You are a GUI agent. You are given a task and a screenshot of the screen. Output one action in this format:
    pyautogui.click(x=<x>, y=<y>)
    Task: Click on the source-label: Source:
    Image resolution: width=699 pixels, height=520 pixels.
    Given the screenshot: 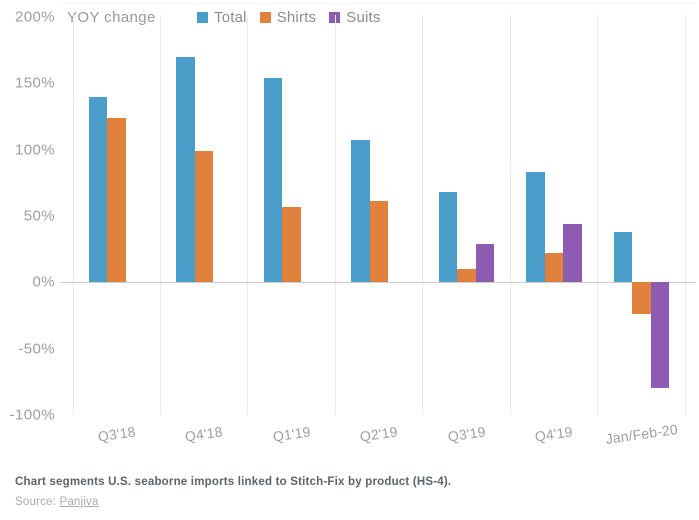 What is the action you would take?
    pyautogui.click(x=36, y=502)
    